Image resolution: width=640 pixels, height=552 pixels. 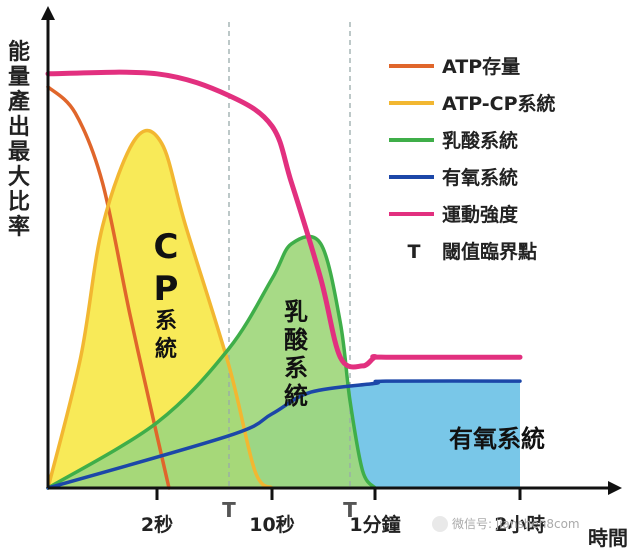 I want to click on cp-label-char-1: P, so click(x=166, y=289).